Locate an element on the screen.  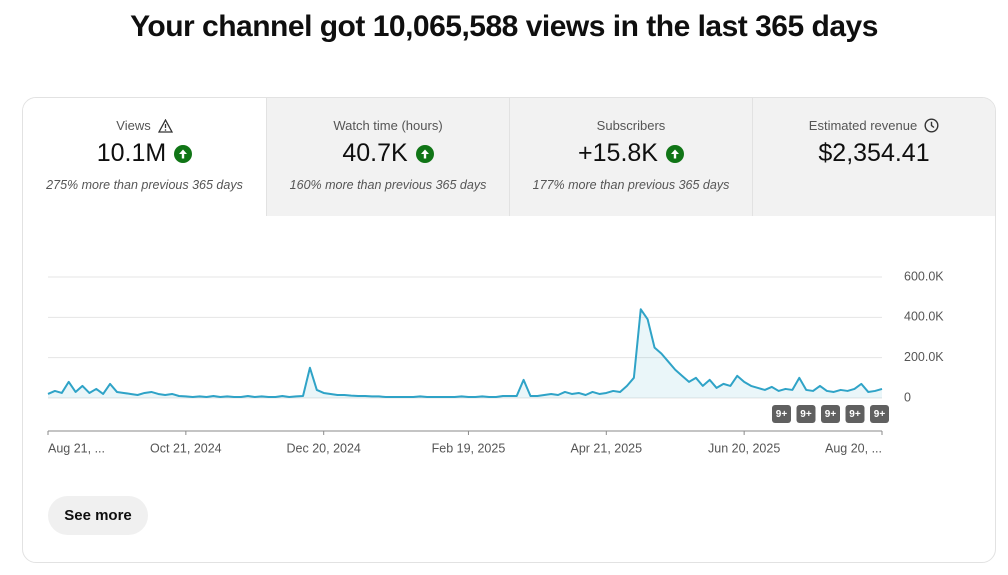
x-tick-label: Jun 20, 2025 is located at coordinates (744, 448).